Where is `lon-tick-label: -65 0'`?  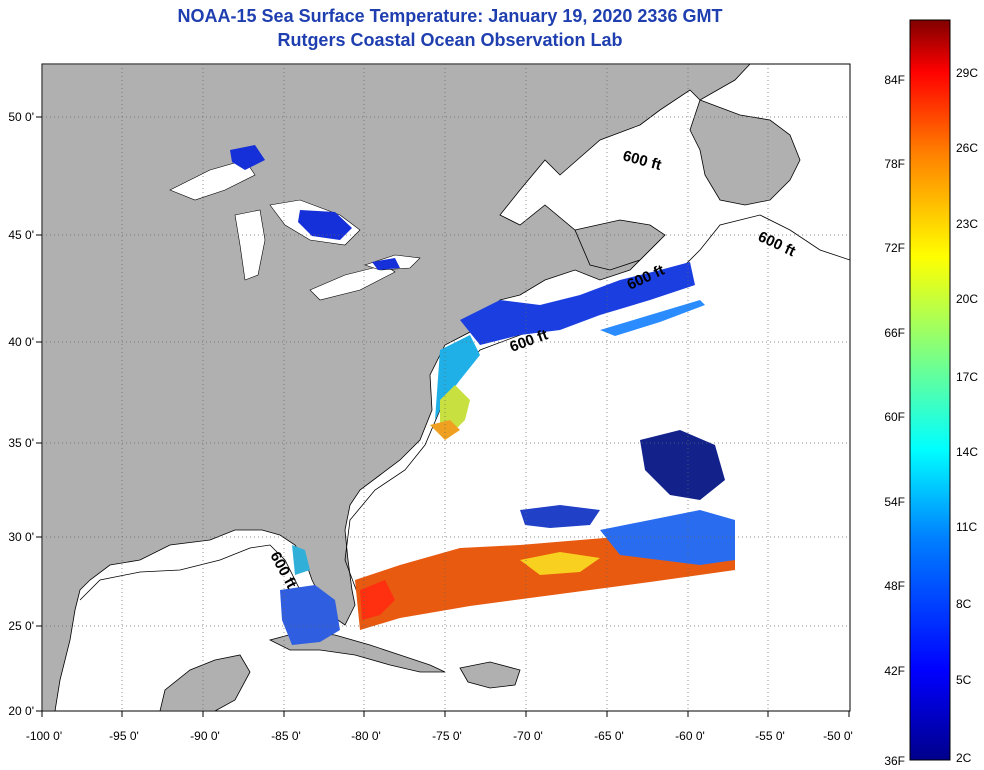 lon-tick-label: -65 0' is located at coordinates (609, 736).